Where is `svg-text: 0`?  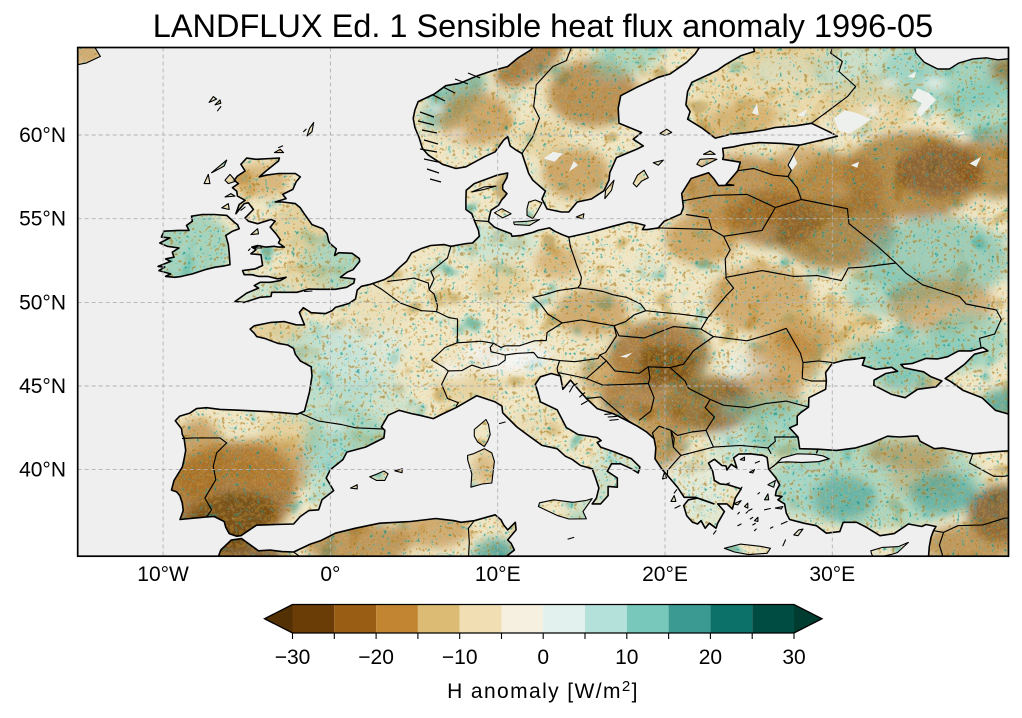
svg-text: 0 is located at coordinates (543, 657).